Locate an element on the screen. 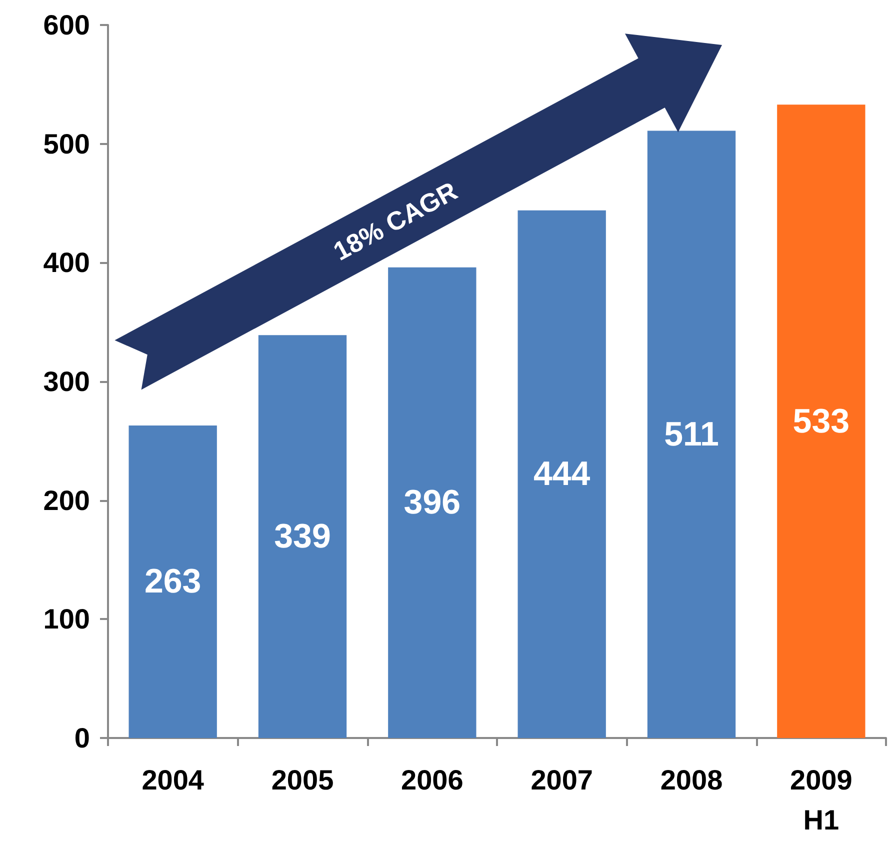 This screenshot has width=888, height=861. x-tick-label: 2006 is located at coordinates (432, 780).